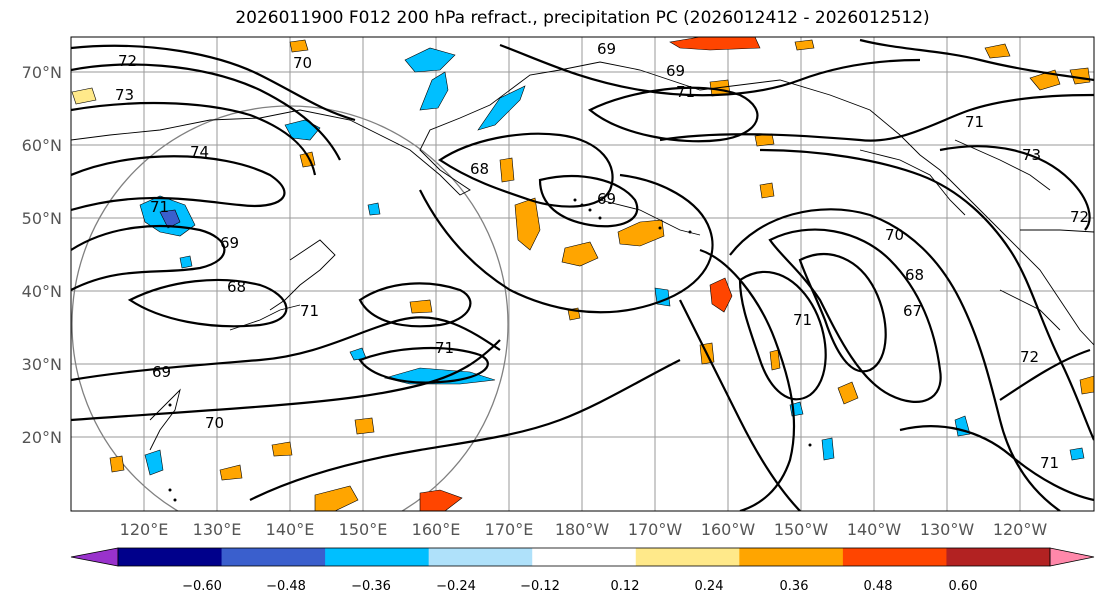  What do you see at coordinates (42, 291) in the screenshot?
I see `lat-label: 40°N` at bounding box center [42, 291].